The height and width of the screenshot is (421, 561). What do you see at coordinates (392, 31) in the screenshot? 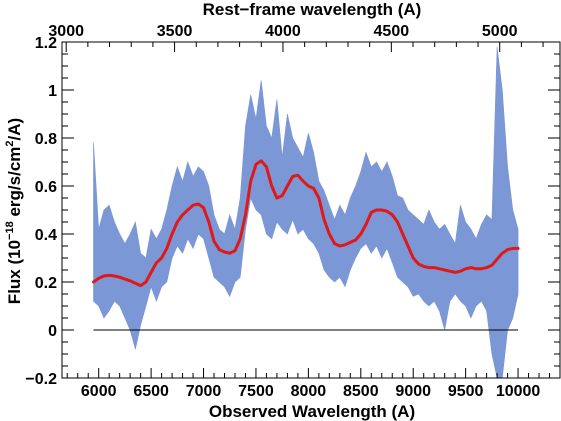
I see `top-tick-label: 4500` at bounding box center [392, 31].